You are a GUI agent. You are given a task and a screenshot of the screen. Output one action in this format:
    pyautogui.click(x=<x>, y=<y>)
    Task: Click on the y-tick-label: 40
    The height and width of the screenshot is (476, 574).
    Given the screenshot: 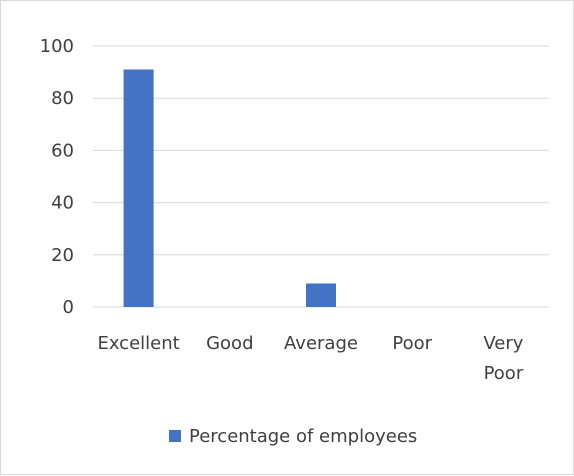 What is the action you would take?
    pyautogui.click(x=62, y=203)
    